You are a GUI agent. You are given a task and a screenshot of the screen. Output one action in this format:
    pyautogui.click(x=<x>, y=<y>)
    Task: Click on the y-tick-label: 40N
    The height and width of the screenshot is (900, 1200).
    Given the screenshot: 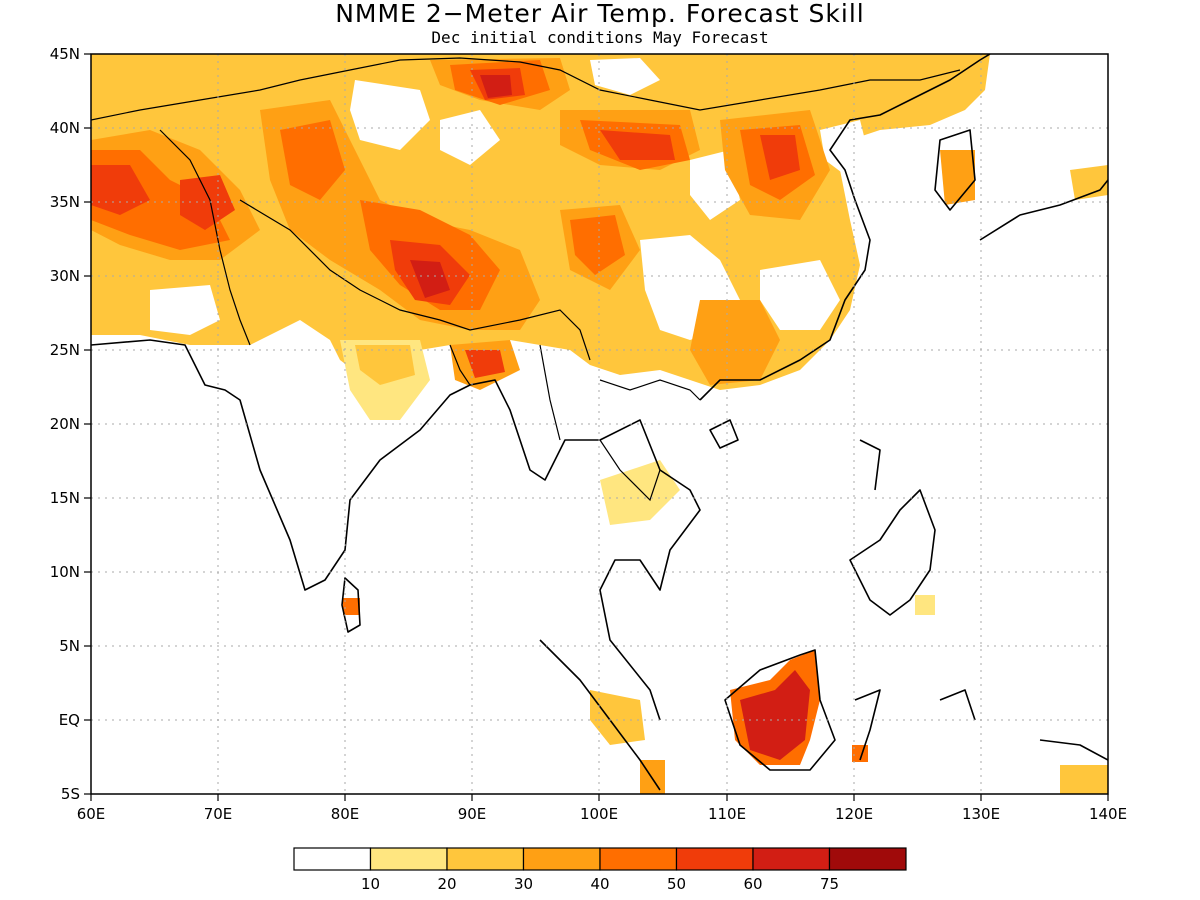 What is the action you would take?
    pyautogui.click(x=65, y=128)
    